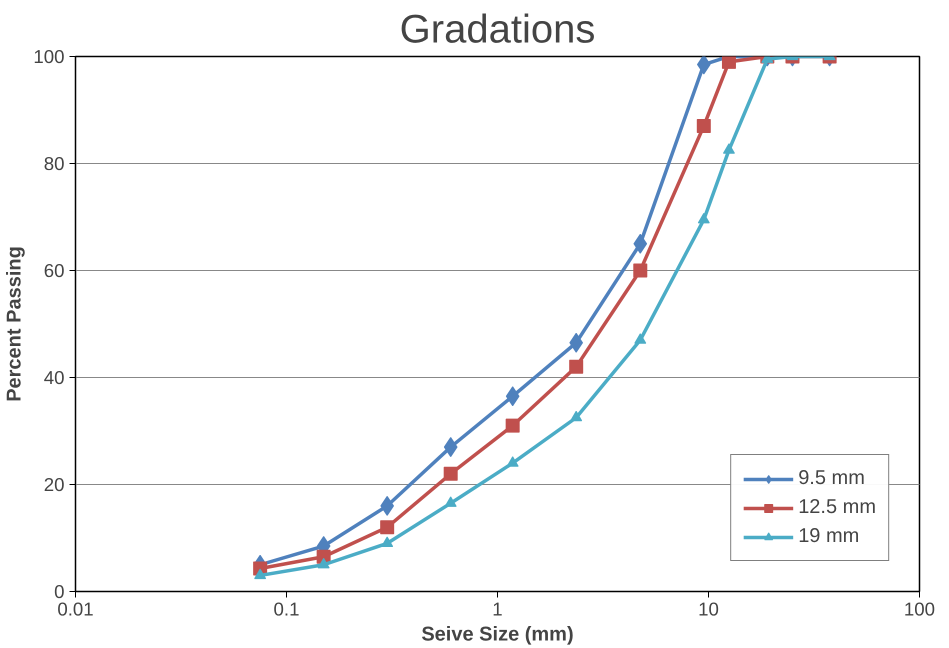 Image resolution: width=949 pixels, height=648 pixels. Describe the element at coordinates (497, 635) in the screenshot. I see `x-axis-title: Seive Size (mm)` at that location.